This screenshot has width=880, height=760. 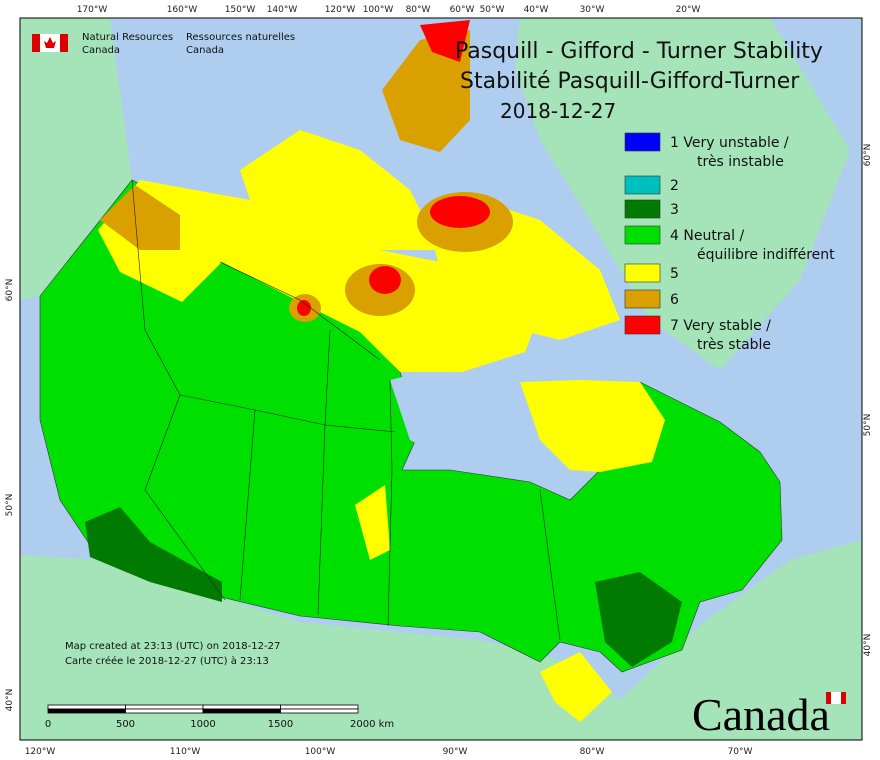 What do you see at coordinates (729, 143) in the screenshot?
I see `legend-label: 1 Very unstable /` at bounding box center [729, 143].